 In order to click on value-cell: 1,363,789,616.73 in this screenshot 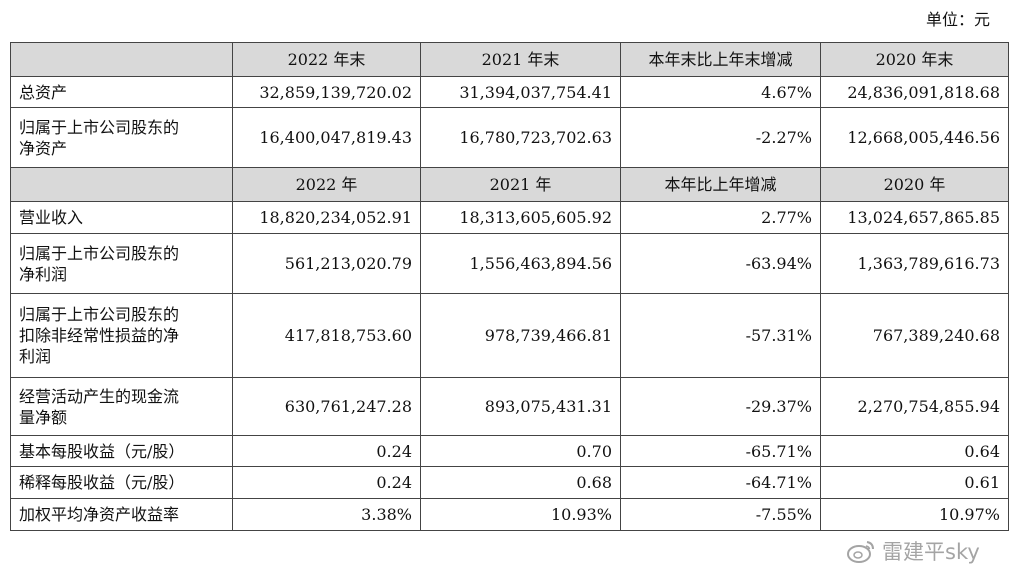, I will do `click(914, 263)`.